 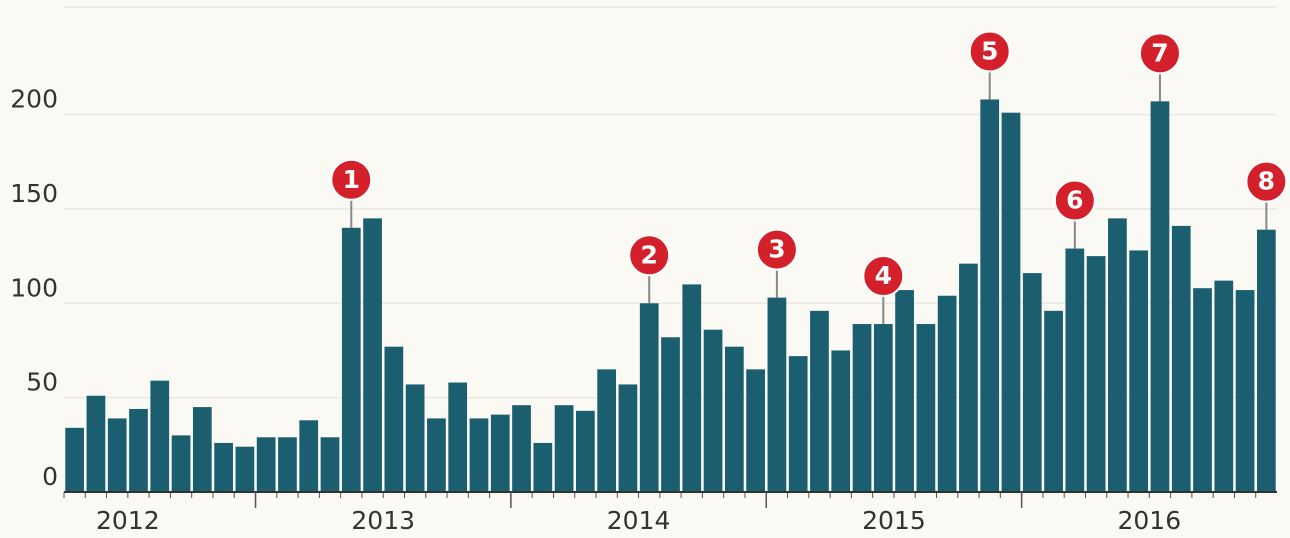 What do you see at coordinates (42, 382) in the screenshot?
I see `y-tick-label: 50` at bounding box center [42, 382].